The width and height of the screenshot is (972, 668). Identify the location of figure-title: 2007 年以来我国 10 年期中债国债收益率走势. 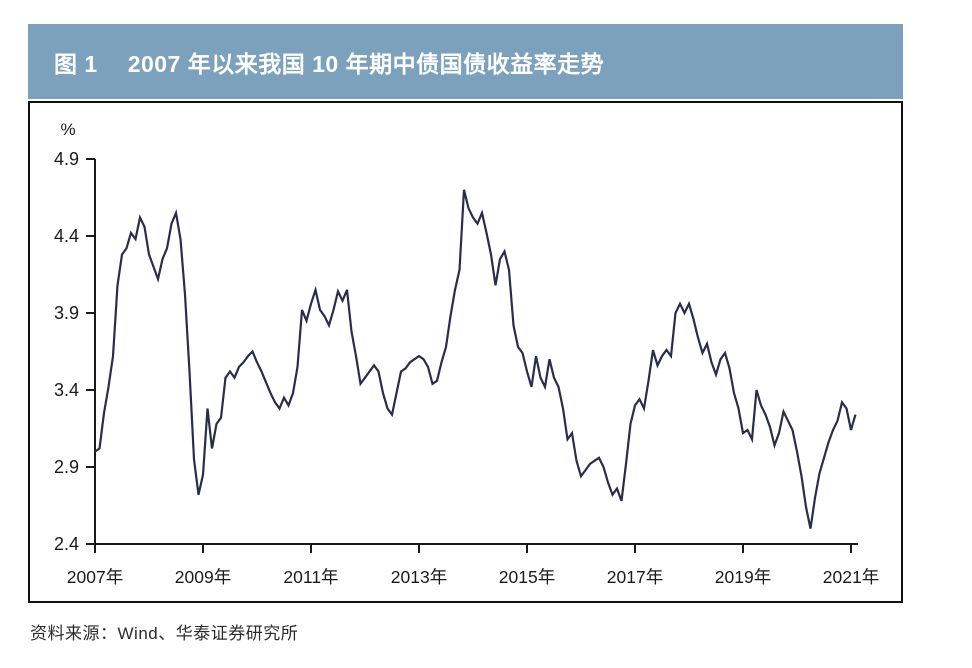
(366, 63).